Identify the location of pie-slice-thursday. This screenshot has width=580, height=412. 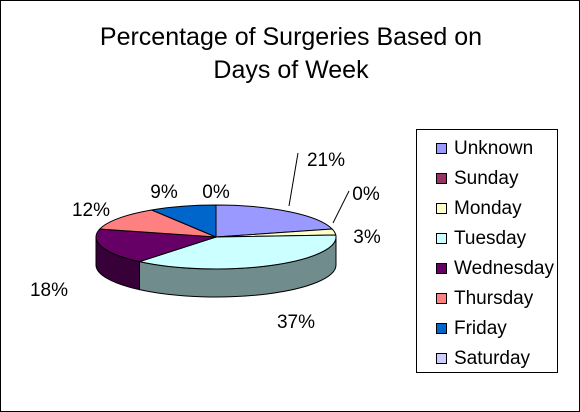
(157, 223).